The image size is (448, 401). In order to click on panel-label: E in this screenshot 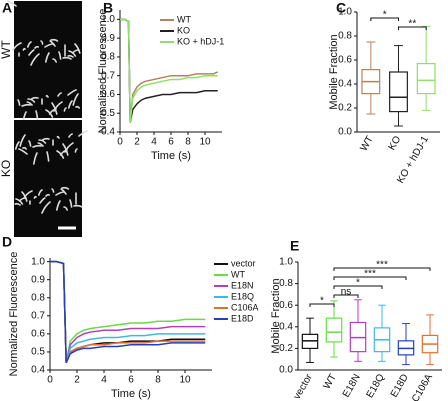, I will do `click(294, 246)`.